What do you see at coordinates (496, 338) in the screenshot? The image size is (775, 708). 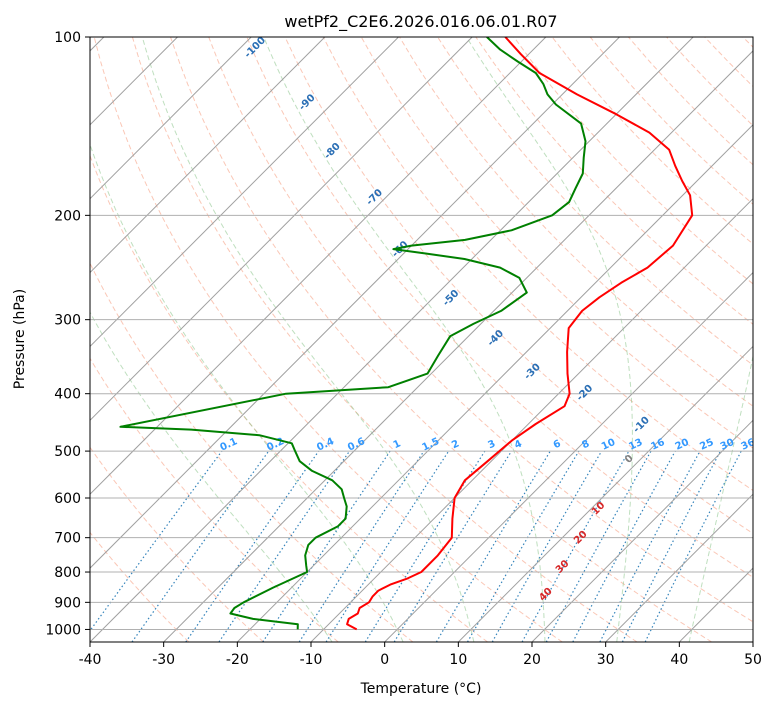 I see `isotherm-label: -40` at bounding box center [496, 338].